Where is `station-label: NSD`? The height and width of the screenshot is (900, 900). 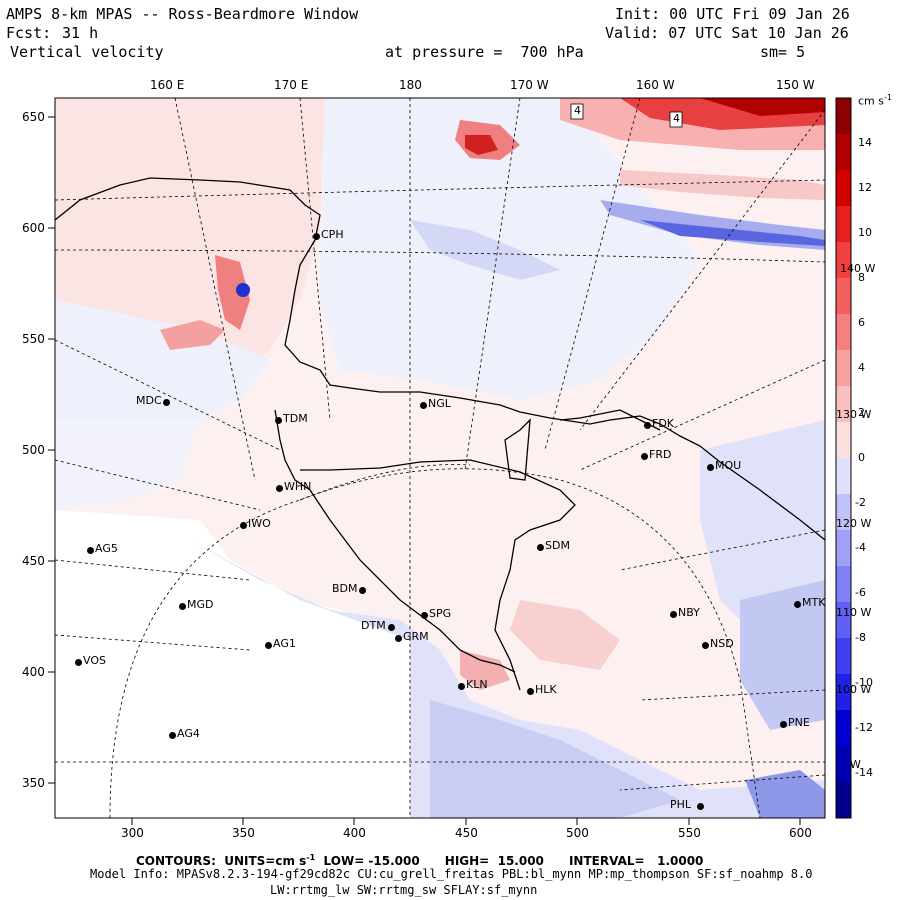 station-label: NSD is located at coordinates (722, 643).